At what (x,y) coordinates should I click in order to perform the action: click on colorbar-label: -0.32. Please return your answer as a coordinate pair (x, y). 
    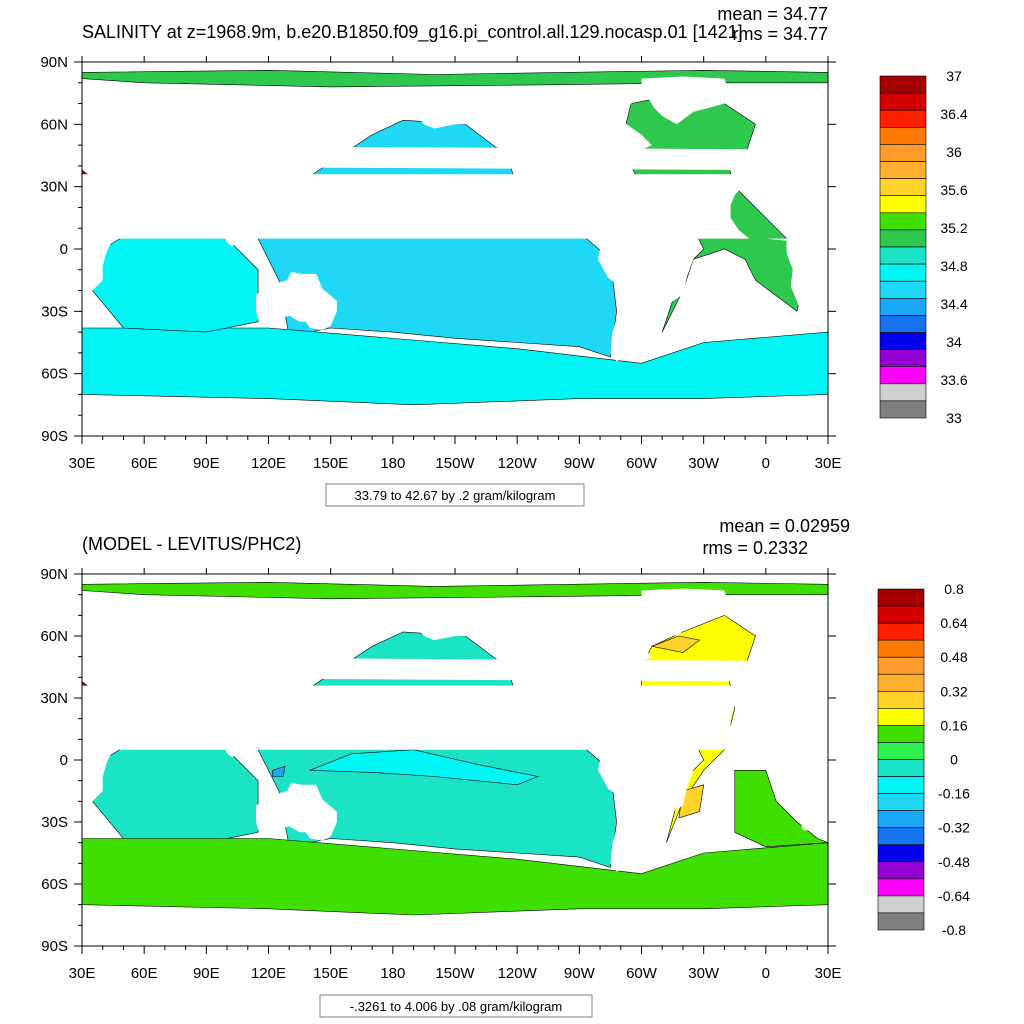
    Looking at the image, I should click on (954, 828).